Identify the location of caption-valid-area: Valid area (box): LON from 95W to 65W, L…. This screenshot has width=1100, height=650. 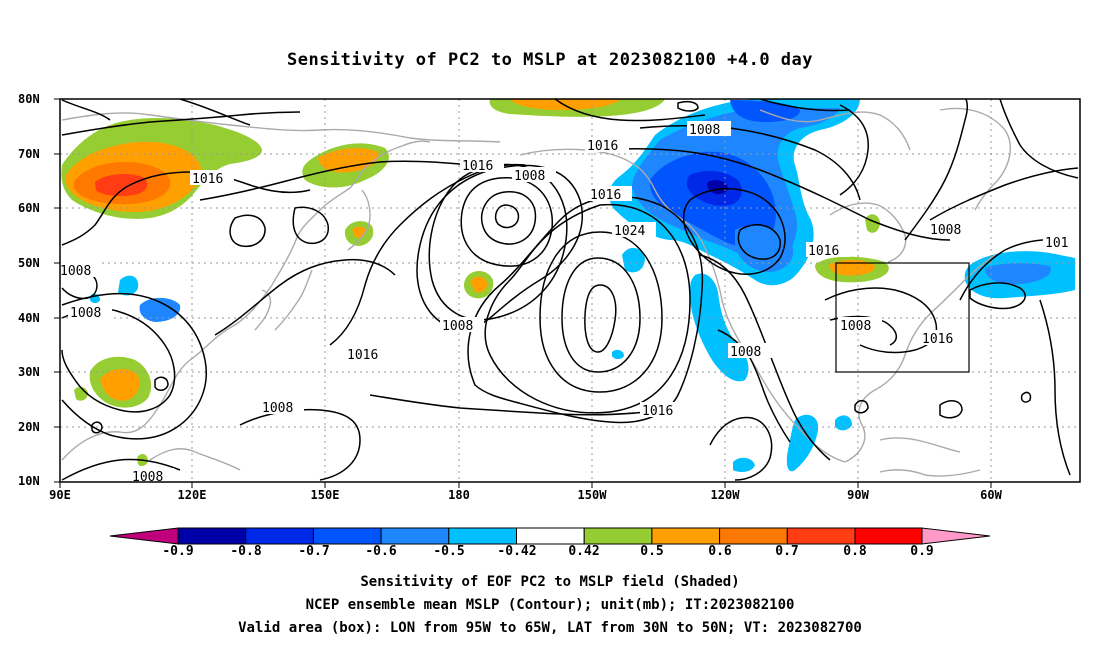
(550, 628).